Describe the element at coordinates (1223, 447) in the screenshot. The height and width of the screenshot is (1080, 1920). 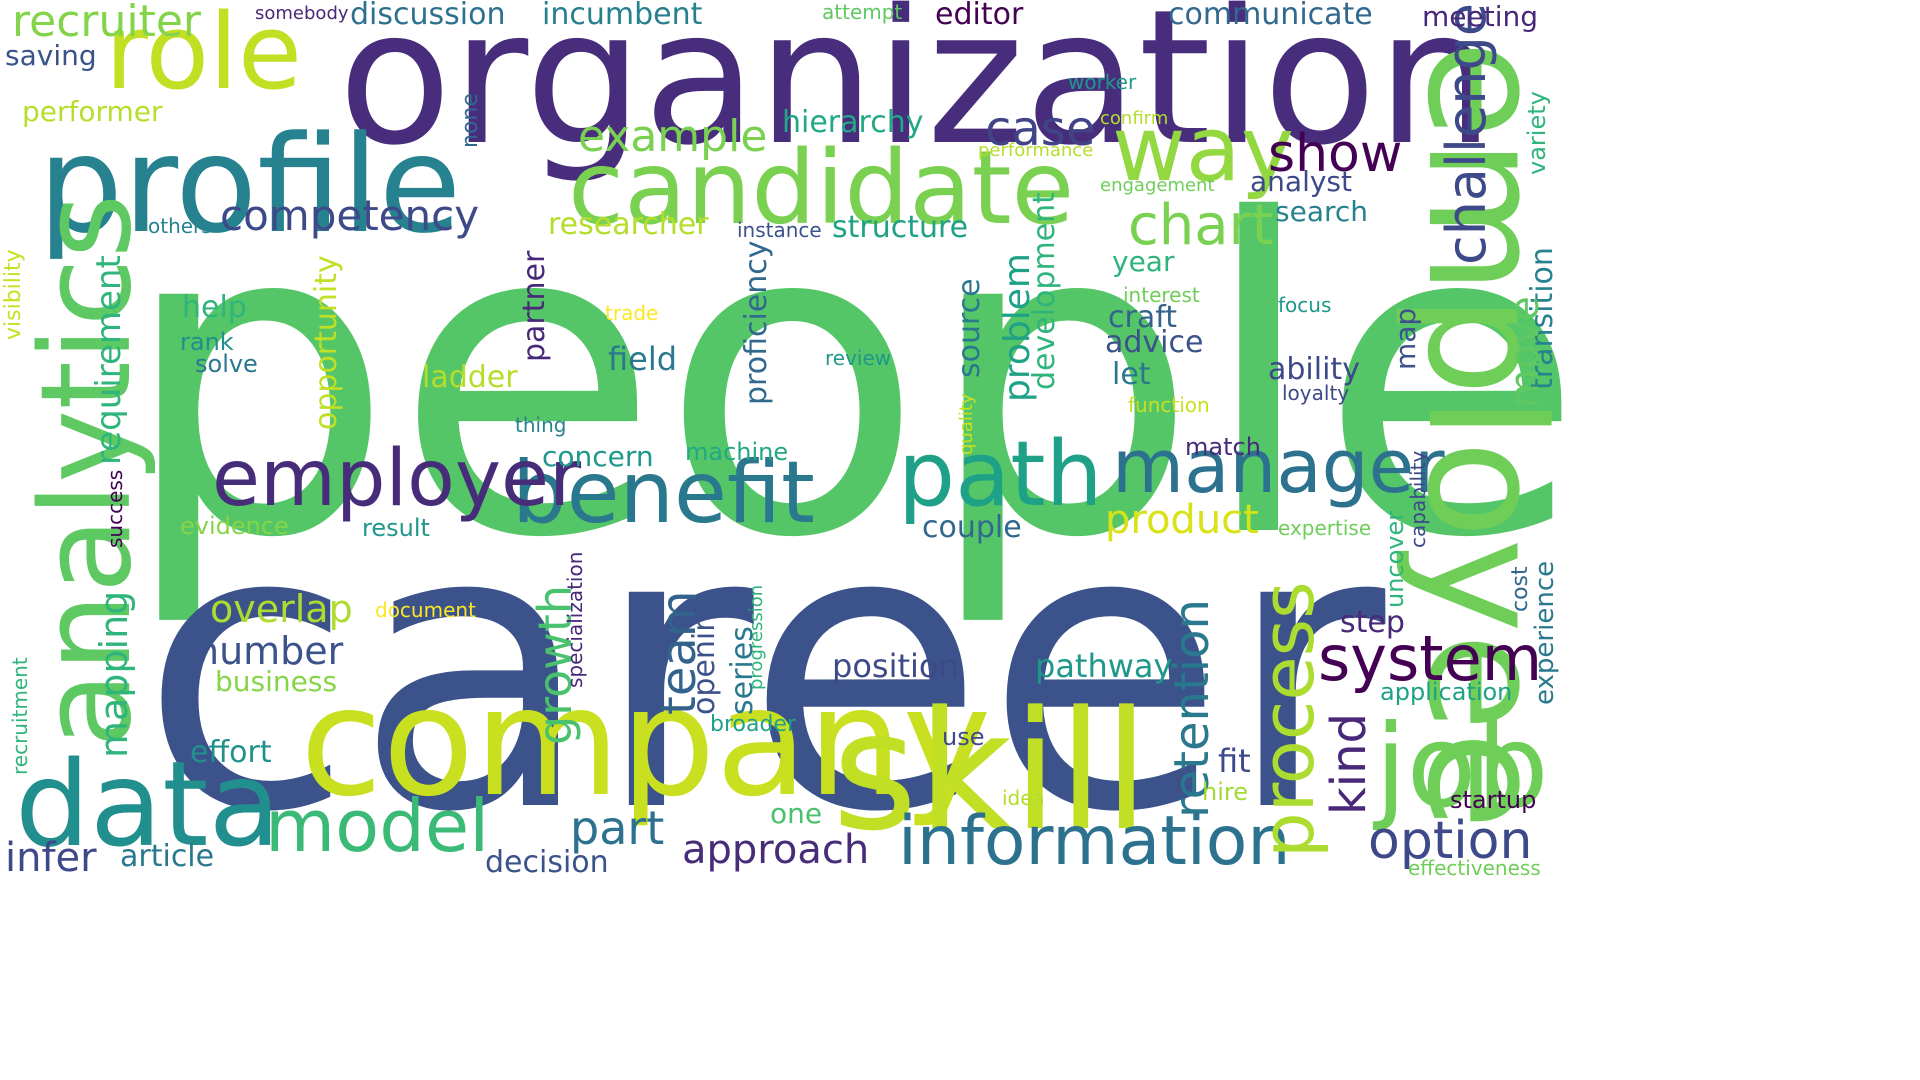
I see `word-match: match` at that location.